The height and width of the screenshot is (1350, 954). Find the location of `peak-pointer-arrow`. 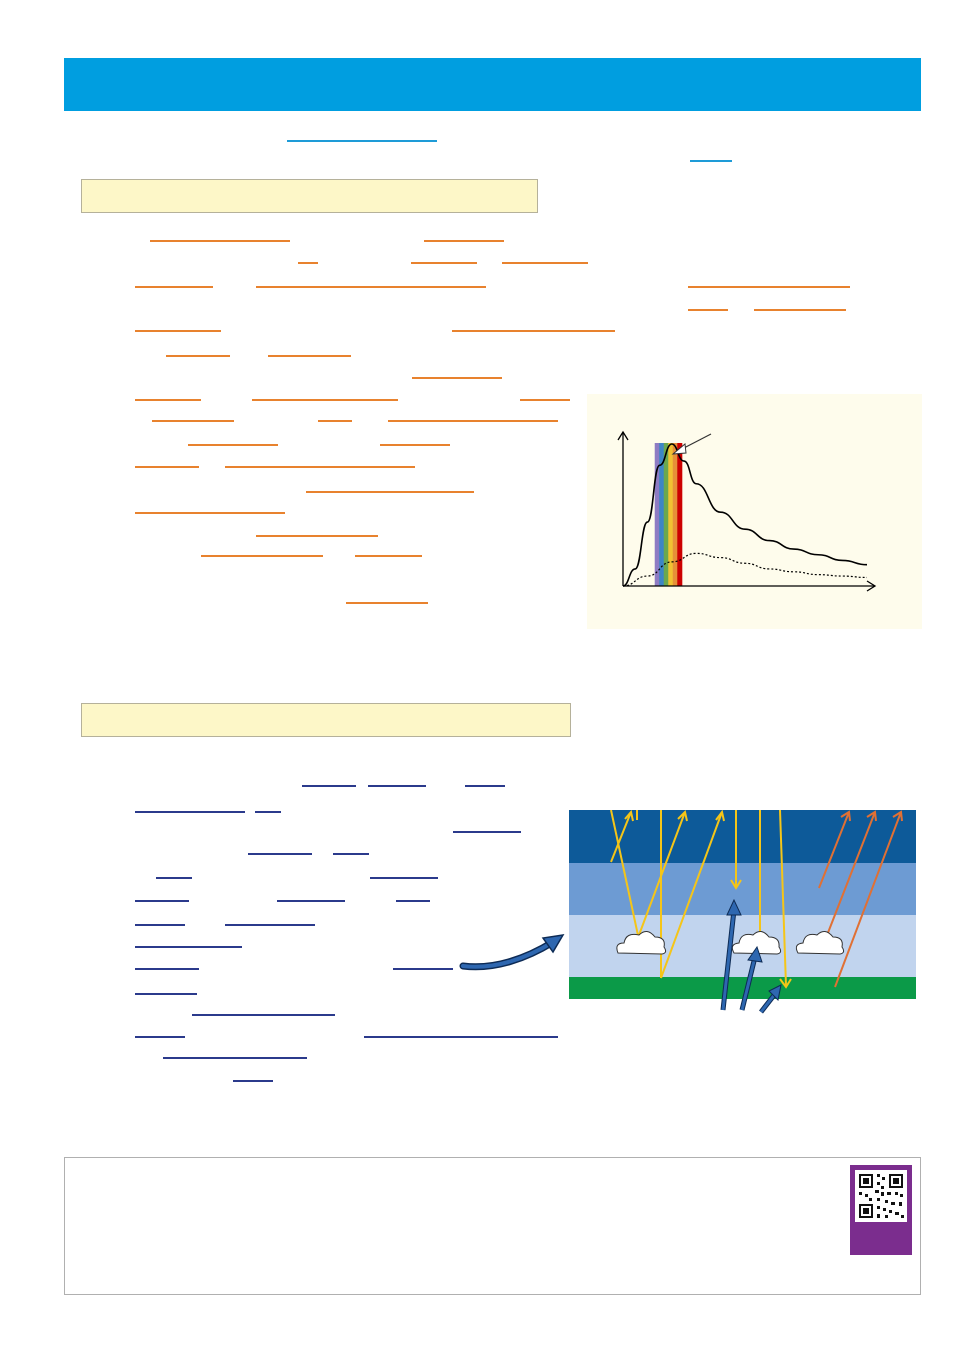

peak-pointer-arrow is located at coordinates (696, 441).